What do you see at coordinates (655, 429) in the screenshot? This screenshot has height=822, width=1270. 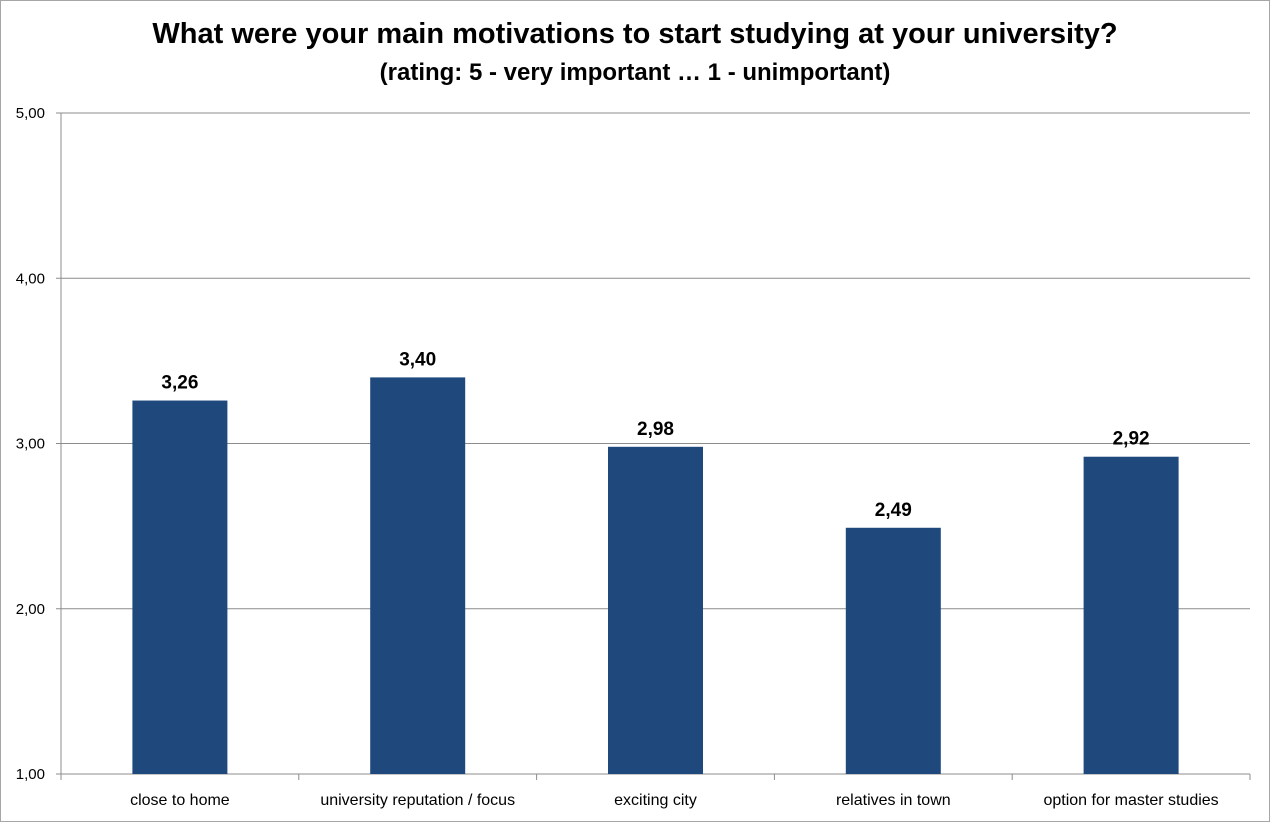 I see `data-label: 2,98` at bounding box center [655, 429].